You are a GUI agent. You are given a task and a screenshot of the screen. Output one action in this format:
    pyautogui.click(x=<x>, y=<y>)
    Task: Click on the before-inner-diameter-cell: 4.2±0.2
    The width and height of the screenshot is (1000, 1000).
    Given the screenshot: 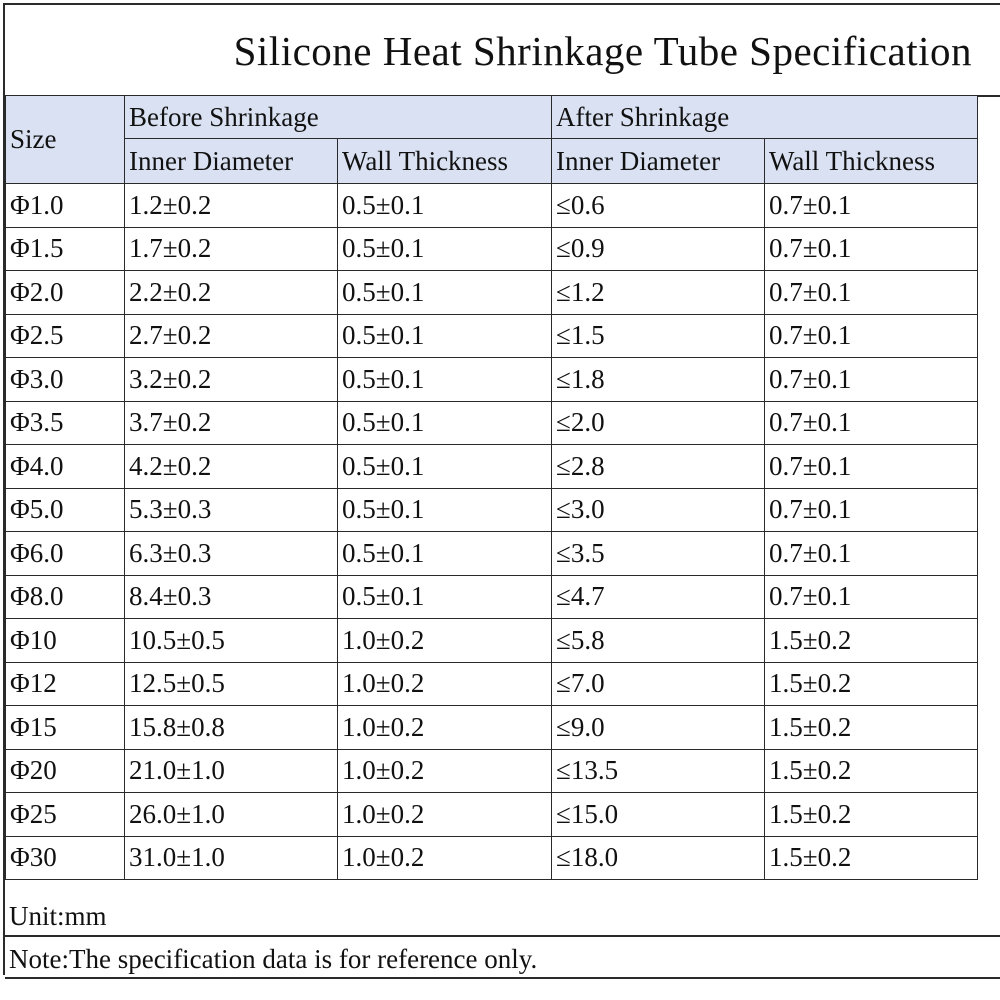 What is the action you would take?
    pyautogui.click(x=231, y=466)
    